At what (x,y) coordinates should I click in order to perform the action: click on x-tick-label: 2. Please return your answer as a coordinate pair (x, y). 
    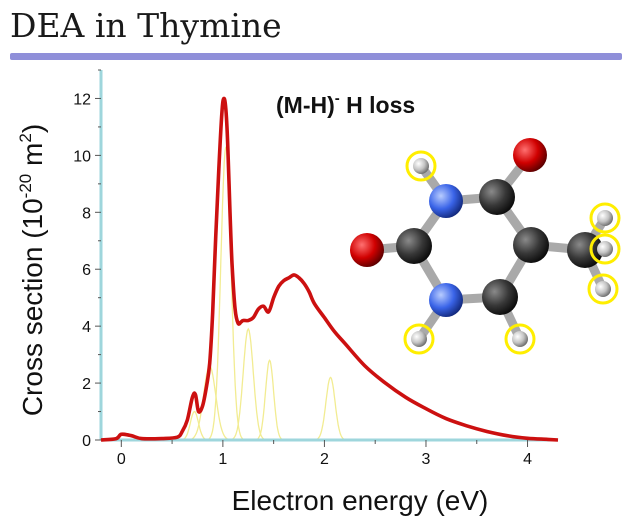
    Looking at the image, I should click on (324, 459).